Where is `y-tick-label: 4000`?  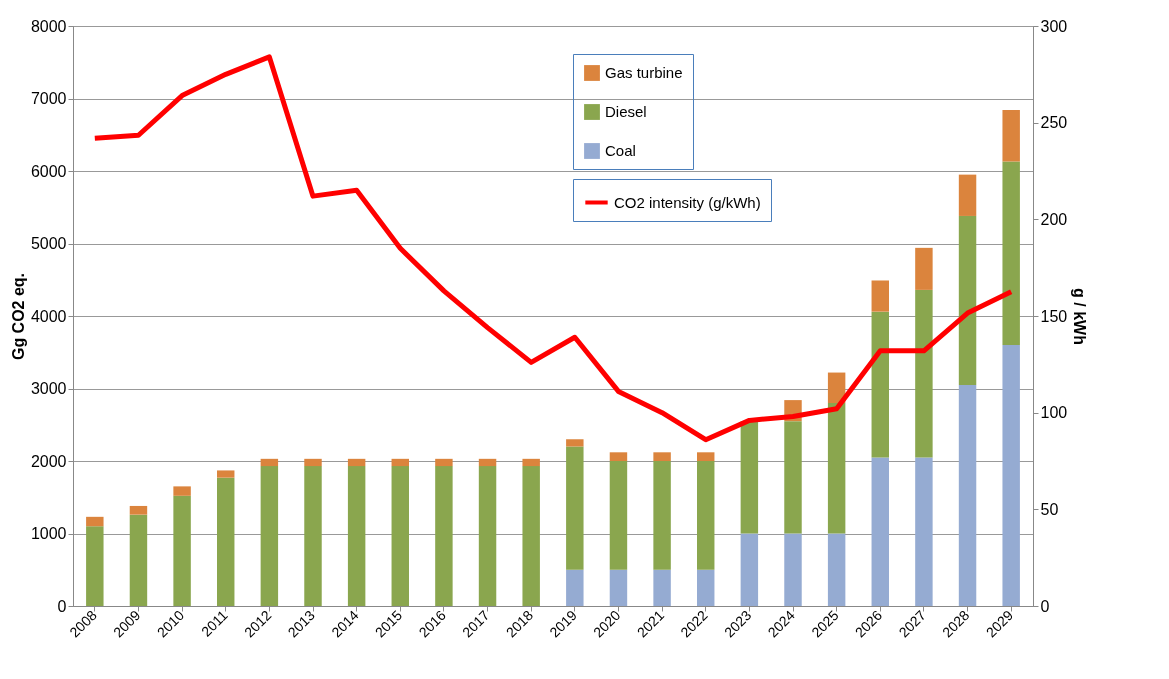 y-tick-label: 4000 is located at coordinates (48, 316).